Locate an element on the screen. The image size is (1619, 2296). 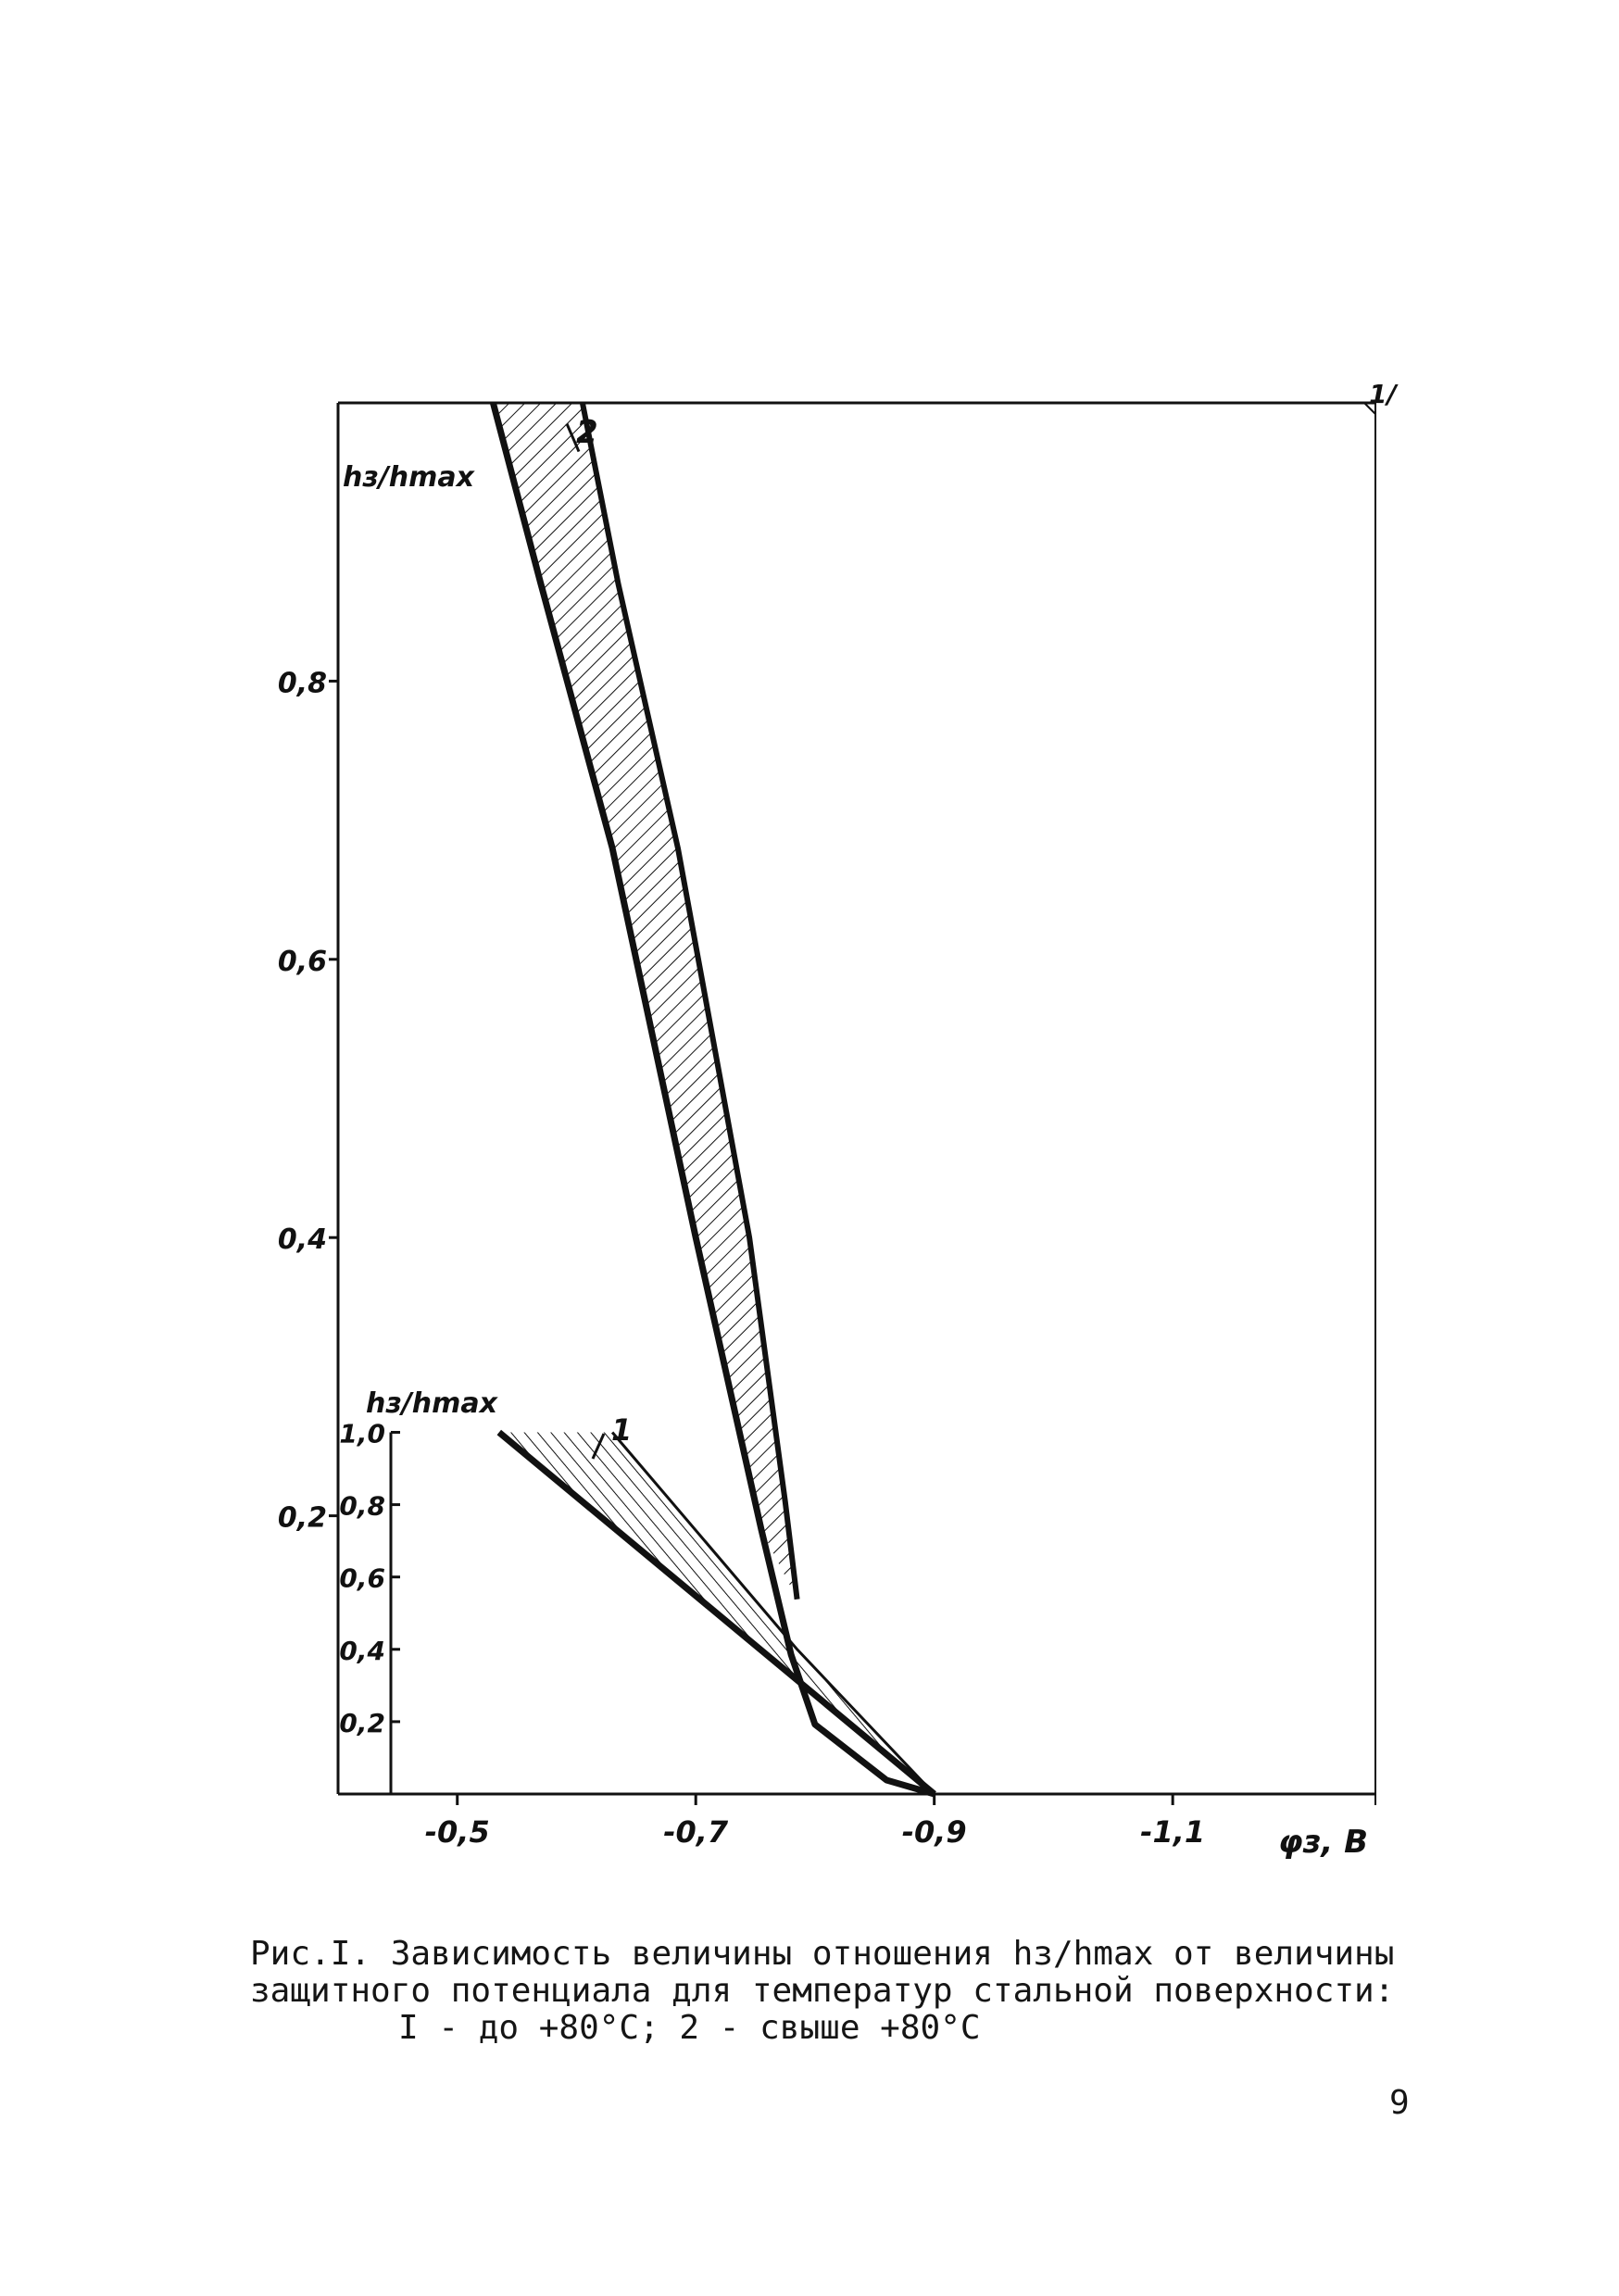
page-number: 9 is located at coordinates (1399, 2103).